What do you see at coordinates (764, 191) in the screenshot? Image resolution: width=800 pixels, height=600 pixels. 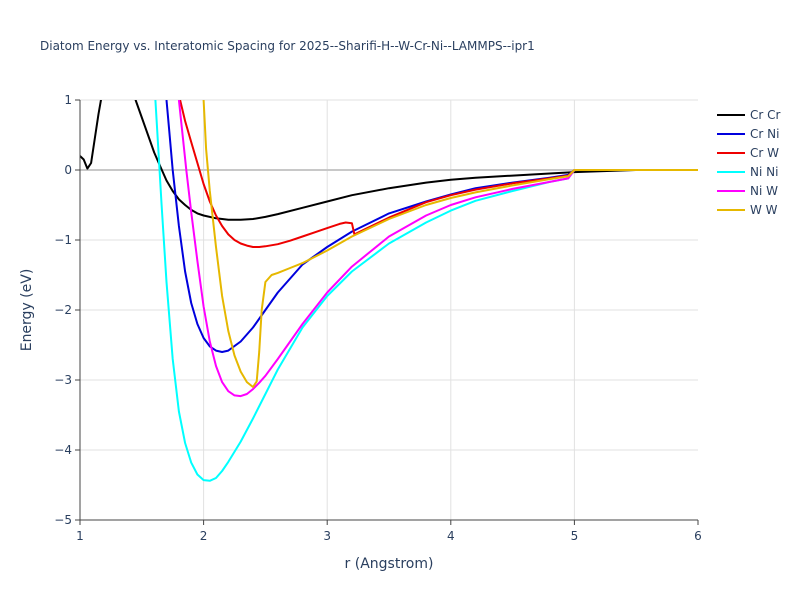 I see `legend-label: Ni W` at bounding box center [764, 191].